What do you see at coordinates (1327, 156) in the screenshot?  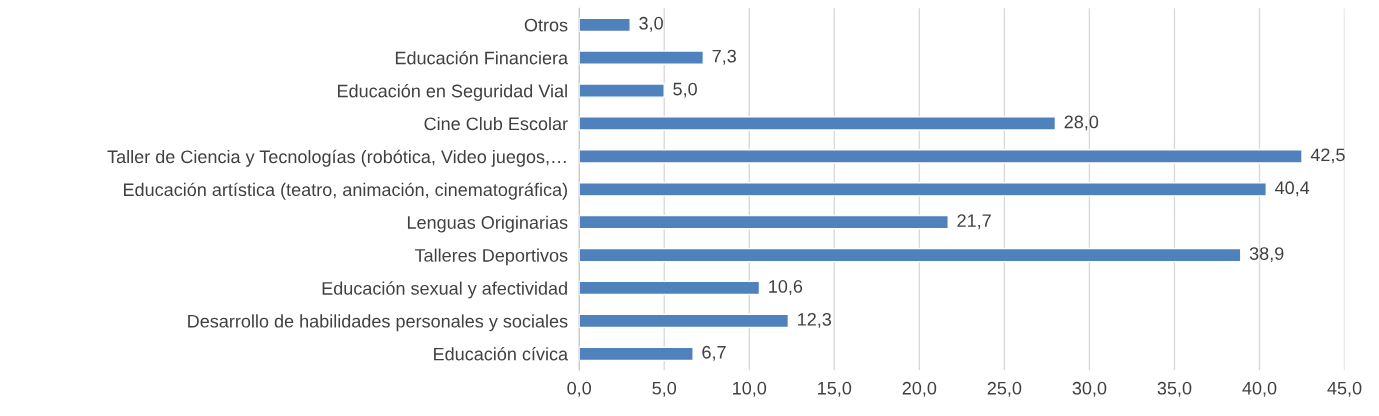 I see `data-label: 42,5` at bounding box center [1327, 156].